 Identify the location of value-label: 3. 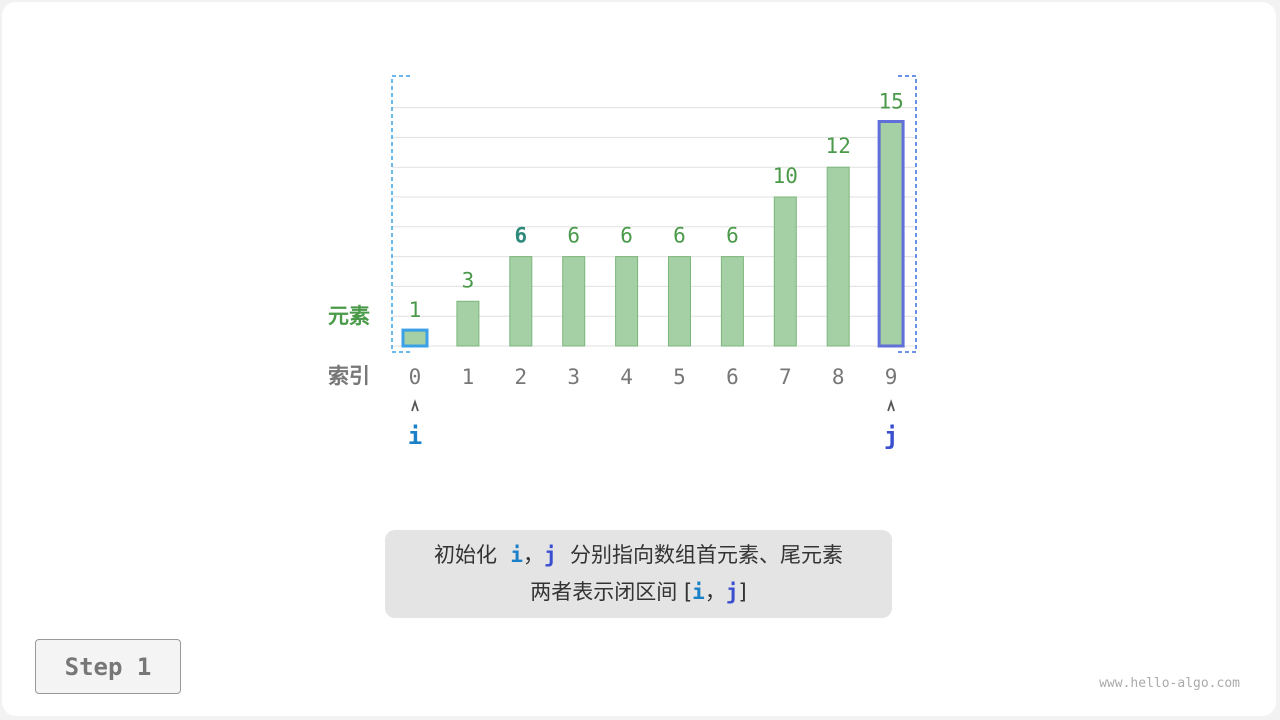
(468, 280).